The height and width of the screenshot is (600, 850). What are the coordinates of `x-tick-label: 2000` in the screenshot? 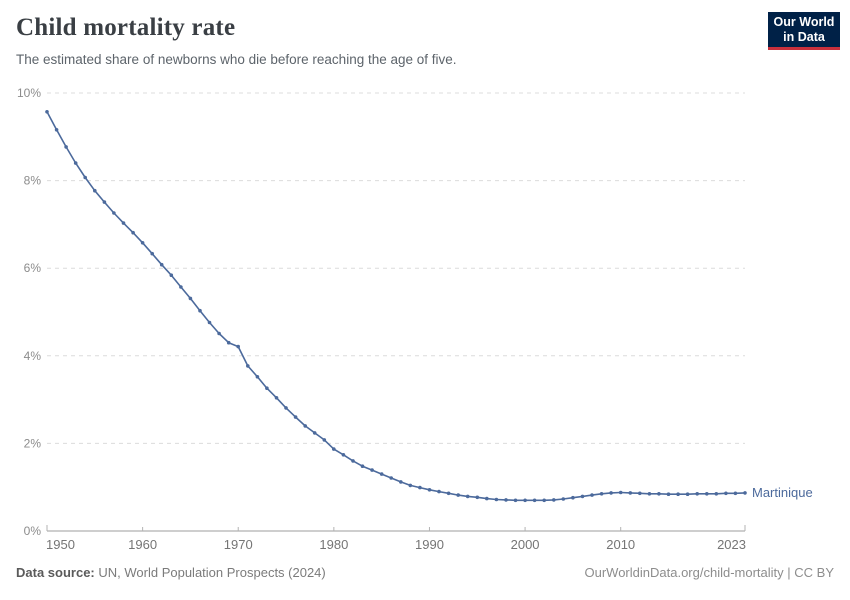 It's located at (525, 544).